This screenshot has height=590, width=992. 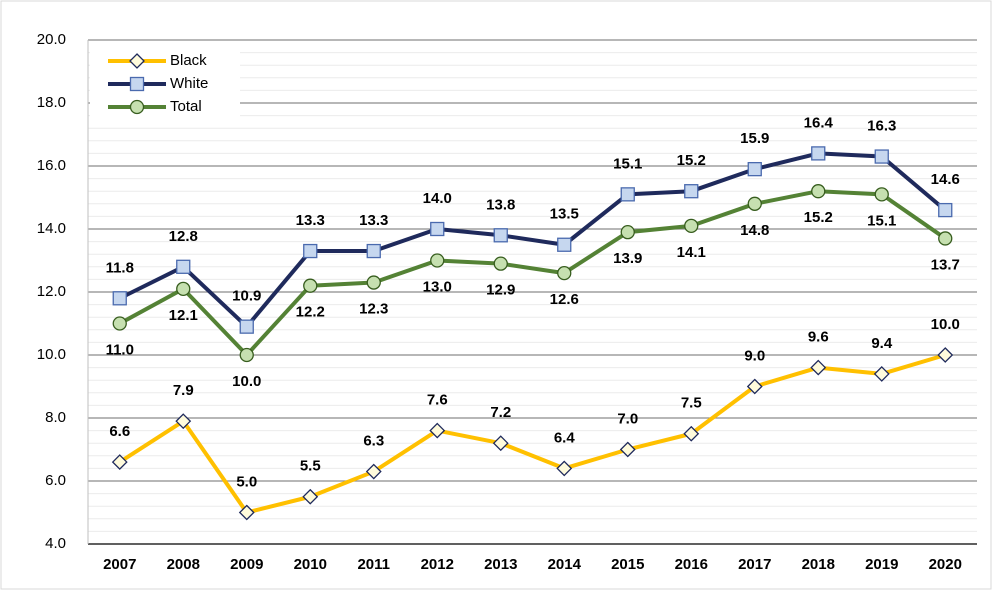 What do you see at coordinates (310, 312) in the screenshot?
I see `data-label: 12.2` at bounding box center [310, 312].